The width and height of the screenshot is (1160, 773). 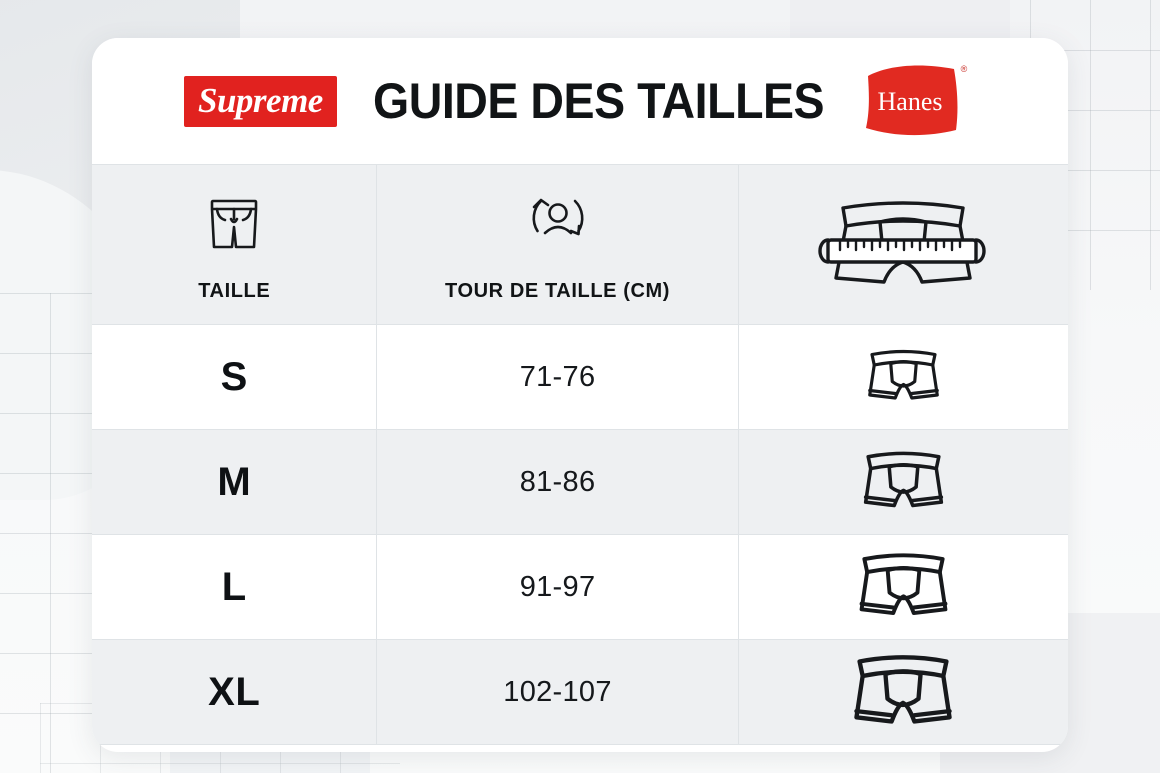 I want to click on column-header-illustration, so click(x=902, y=244).